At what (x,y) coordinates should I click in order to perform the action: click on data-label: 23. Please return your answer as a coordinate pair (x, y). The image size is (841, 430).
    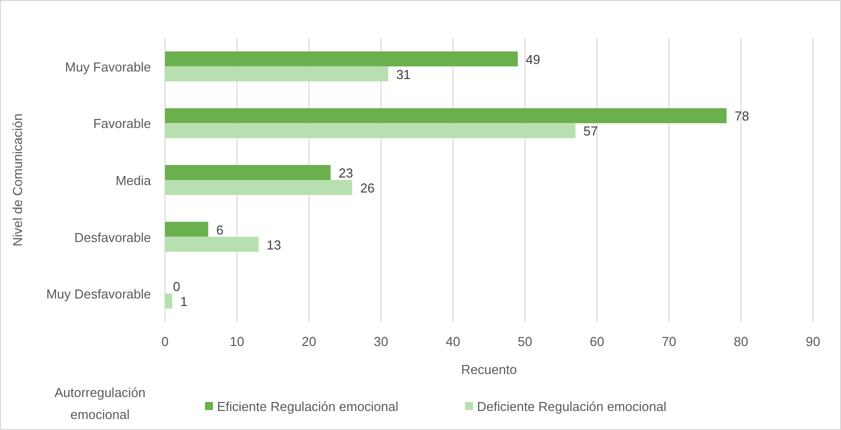
    Looking at the image, I should click on (346, 173).